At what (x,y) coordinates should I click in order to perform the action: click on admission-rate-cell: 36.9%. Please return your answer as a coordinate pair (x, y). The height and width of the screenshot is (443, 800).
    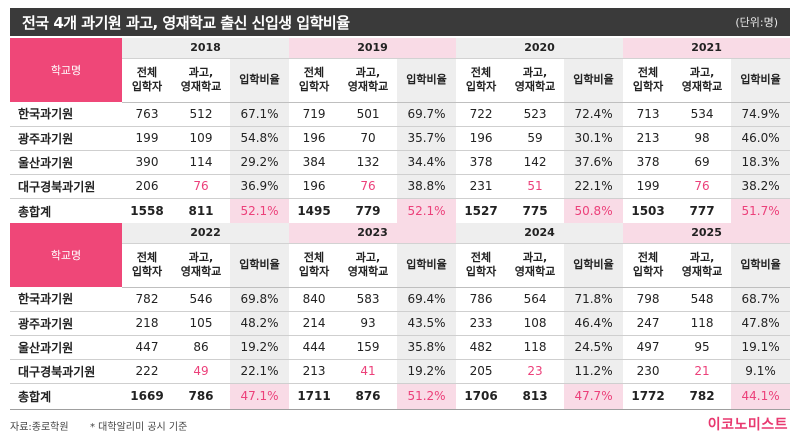
    Looking at the image, I should click on (260, 186).